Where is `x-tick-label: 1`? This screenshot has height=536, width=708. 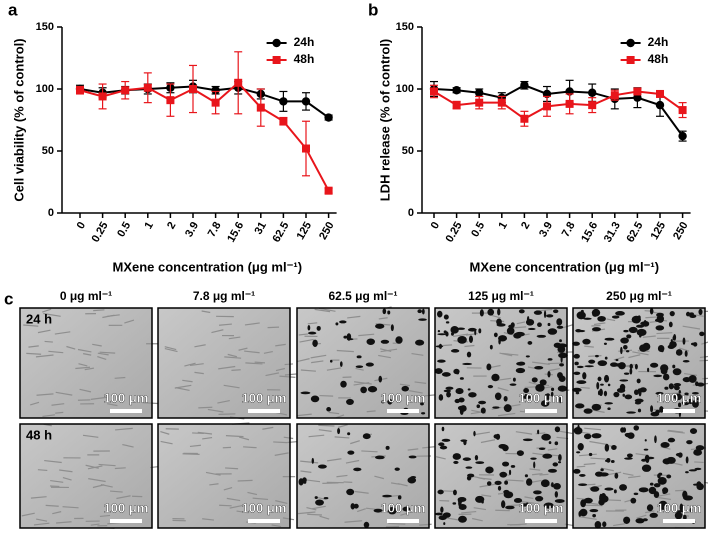
x-tick-label: 1 is located at coordinates (148, 225).